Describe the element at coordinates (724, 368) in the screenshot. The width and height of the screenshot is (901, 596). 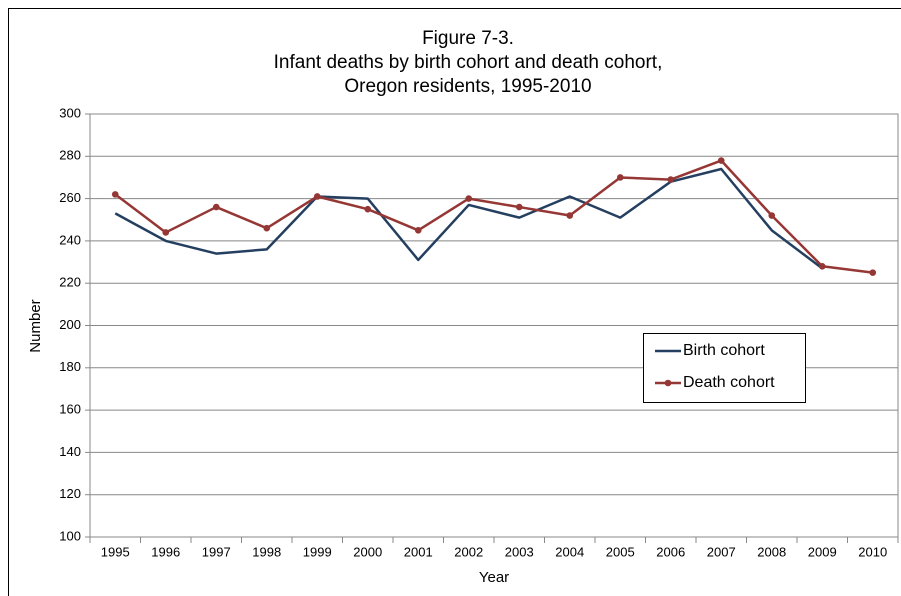
I see `legend-box` at that location.